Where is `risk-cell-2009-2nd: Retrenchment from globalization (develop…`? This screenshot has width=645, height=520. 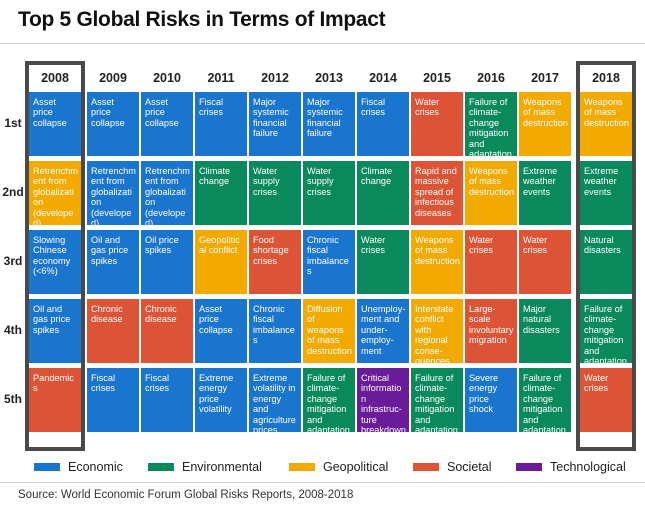 risk-cell-2009-2nd: Retrenchment from globalization (develop… is located at coordinates (113, 193).